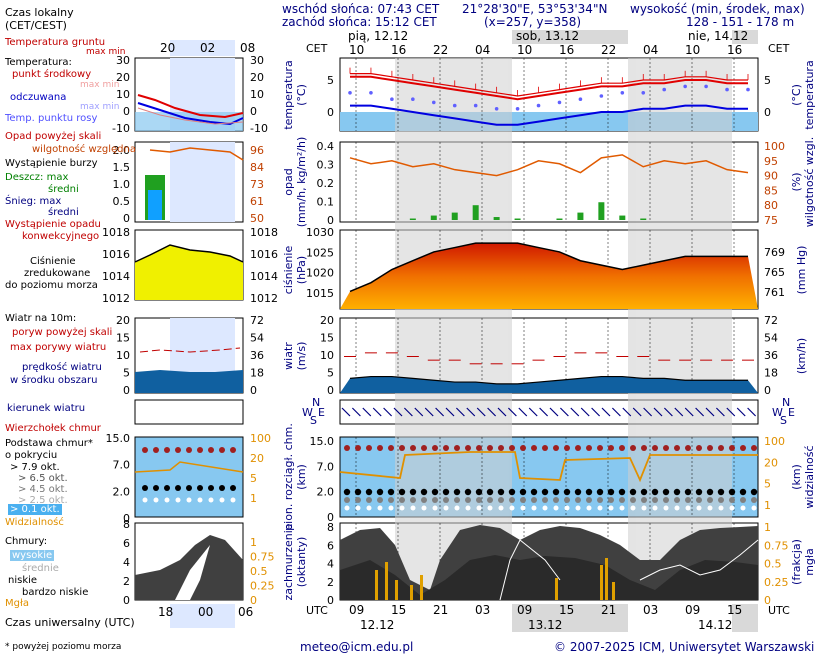  I want to click on legend-local-time-sub: (CET/CEST), so click(36, 25).